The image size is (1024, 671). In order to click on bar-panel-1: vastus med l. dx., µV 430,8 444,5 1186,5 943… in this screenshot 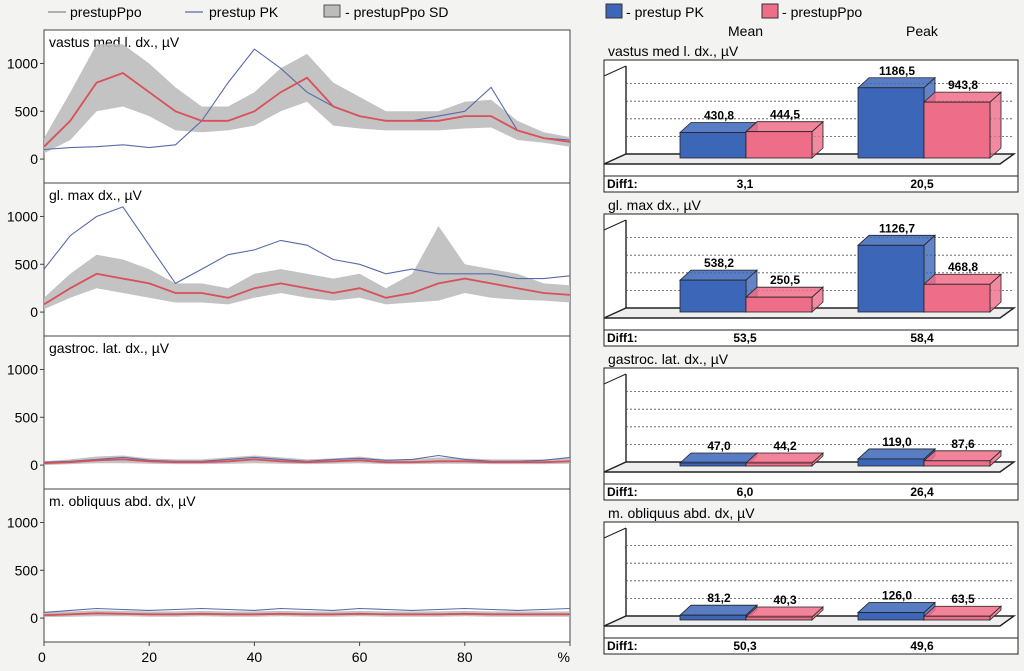, I will do `click(811, 118)`.